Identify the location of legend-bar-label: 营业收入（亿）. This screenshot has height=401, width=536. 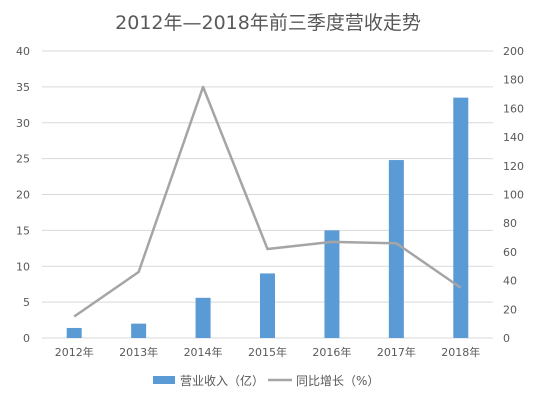
(222, 380).